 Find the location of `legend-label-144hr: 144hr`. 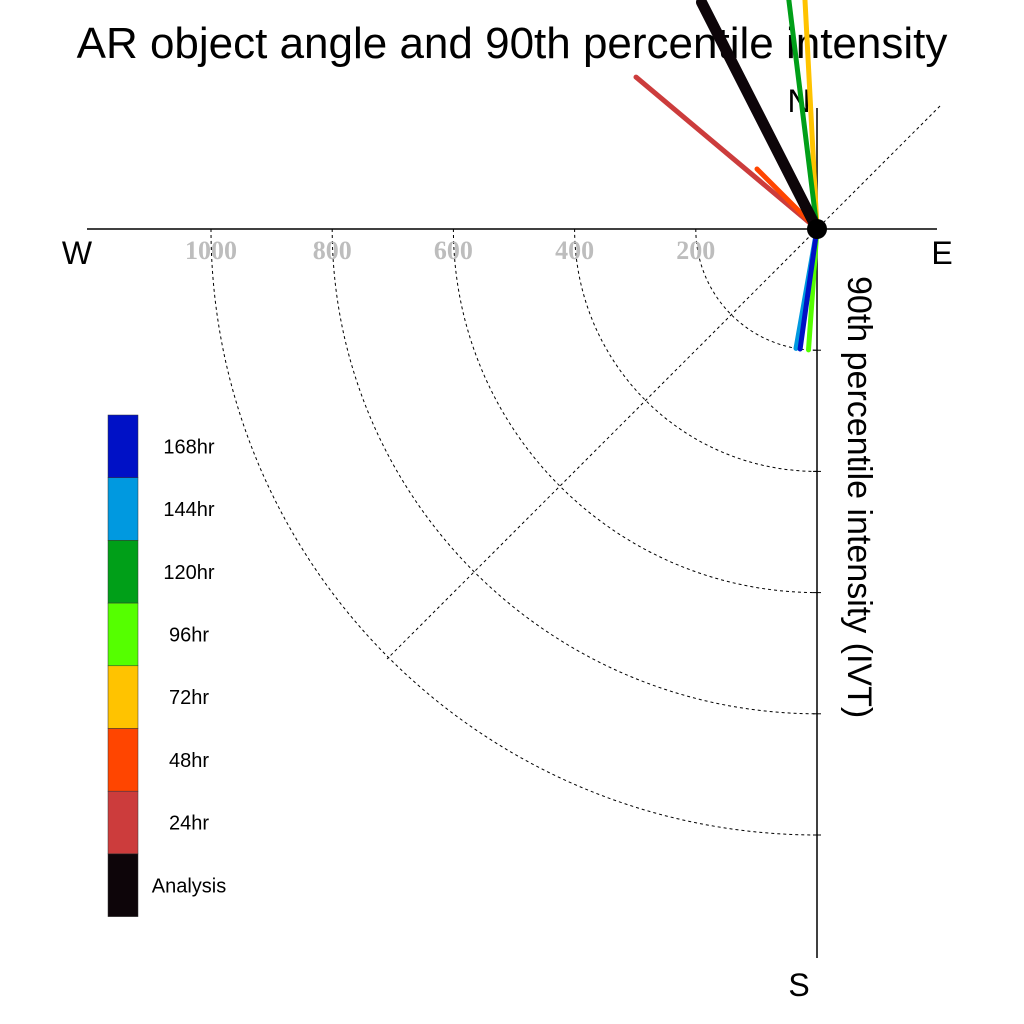

legend-label-144hr: 144hr is located at coordinates (188, 510).